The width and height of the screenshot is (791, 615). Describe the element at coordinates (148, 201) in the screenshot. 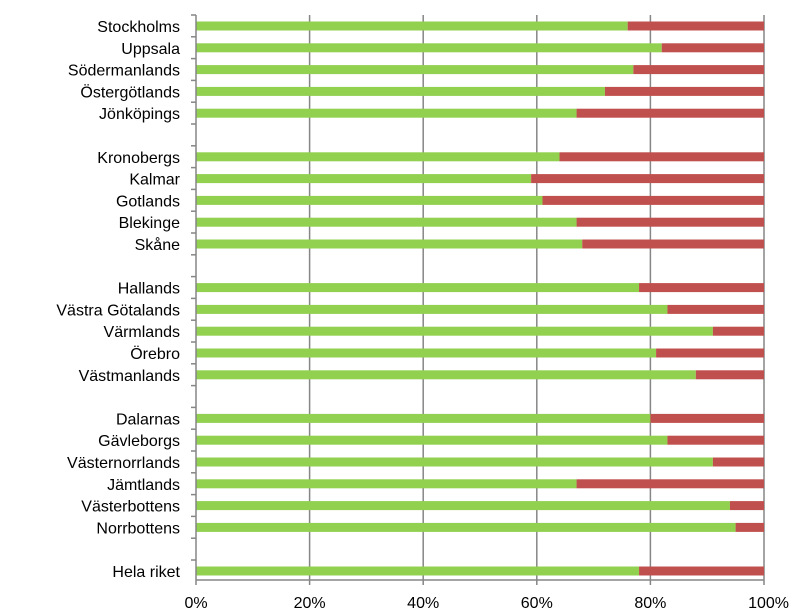

I see `category-label: Gotlands` at that location.